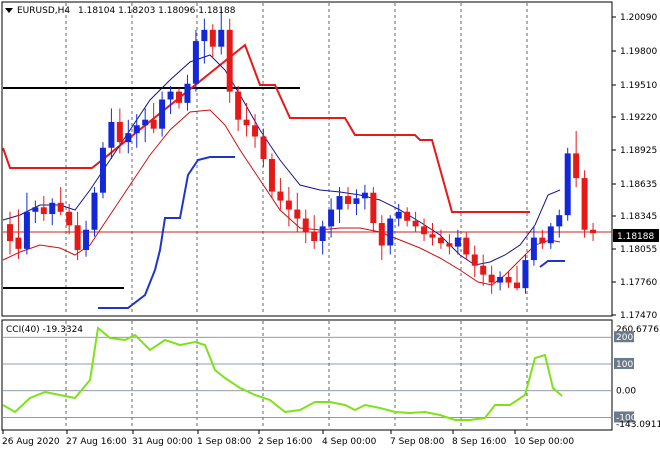 The image size is (660, 450). I want to click on time-tick-label: 10 Sep 00:00, so click(544, 442).